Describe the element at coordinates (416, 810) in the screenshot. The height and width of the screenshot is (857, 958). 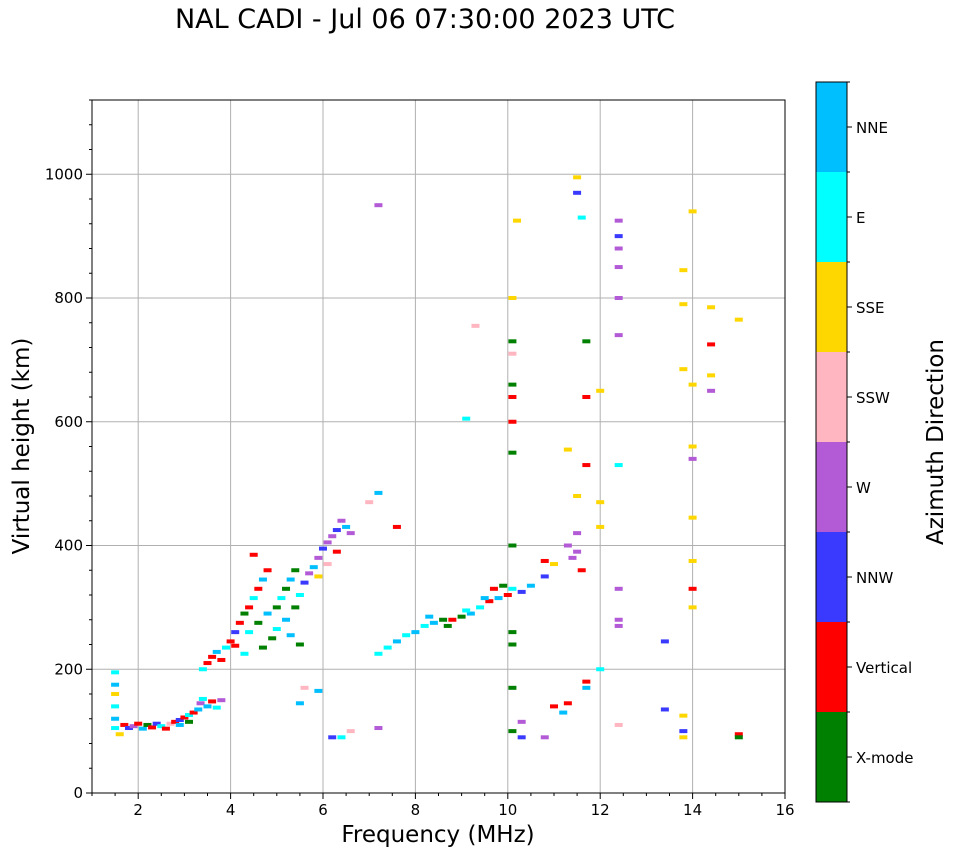
I see `x-tick-label: 8` at that location.